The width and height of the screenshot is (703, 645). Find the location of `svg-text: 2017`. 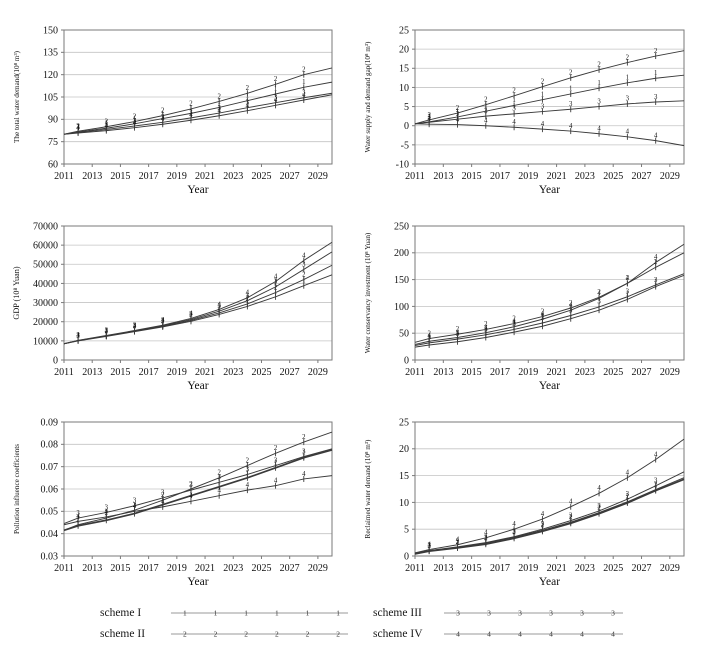

svg-text: 2017 is located at coordinates (149, 176).